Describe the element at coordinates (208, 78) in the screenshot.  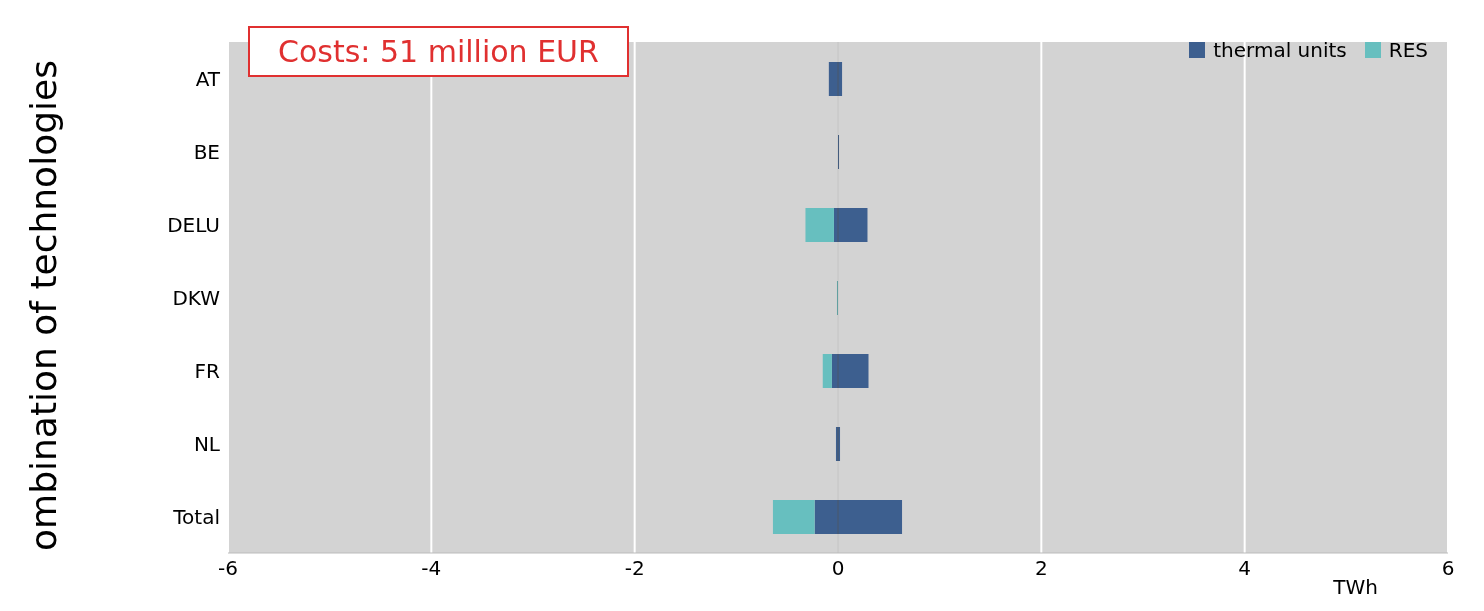
I see `y-tick-label: AT` at that location.